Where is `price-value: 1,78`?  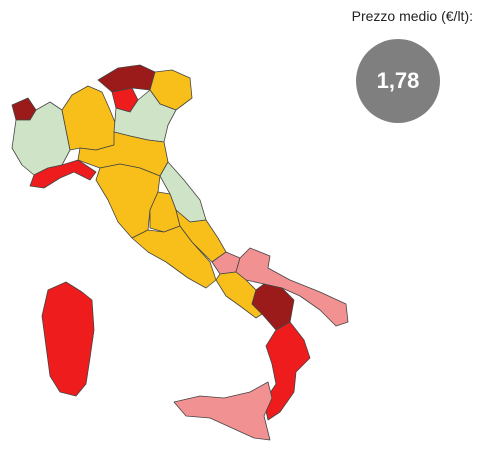
price-value: 1,78 is located at coordinates (398, 80).